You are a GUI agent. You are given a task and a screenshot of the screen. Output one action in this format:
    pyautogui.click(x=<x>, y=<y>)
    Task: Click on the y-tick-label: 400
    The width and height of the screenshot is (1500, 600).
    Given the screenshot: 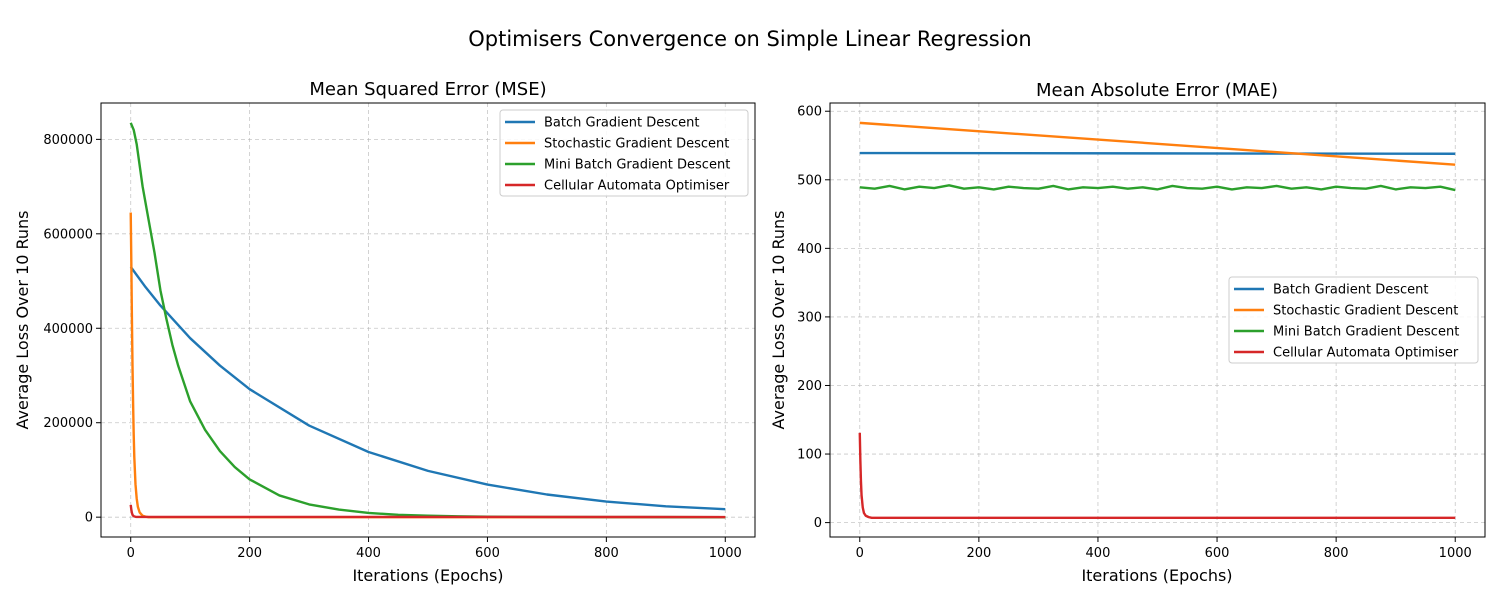 What is the action you would take?
    pyautogui.click(x=809, y=249)
    